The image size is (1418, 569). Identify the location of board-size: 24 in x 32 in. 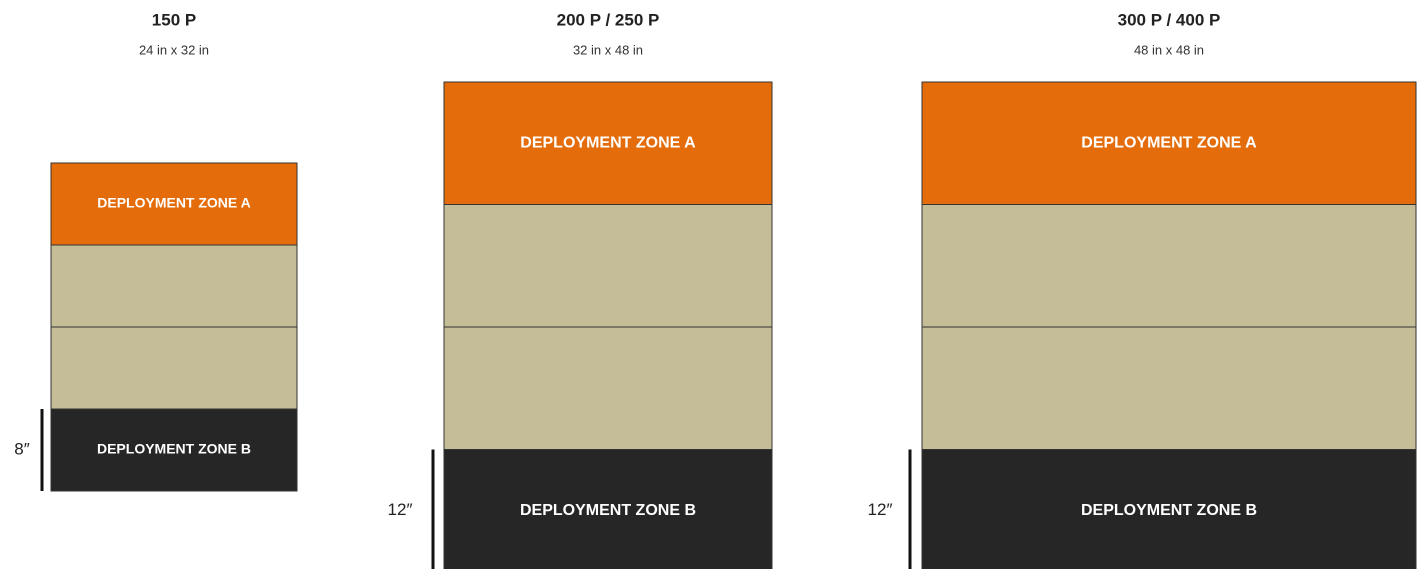
(174, 49).